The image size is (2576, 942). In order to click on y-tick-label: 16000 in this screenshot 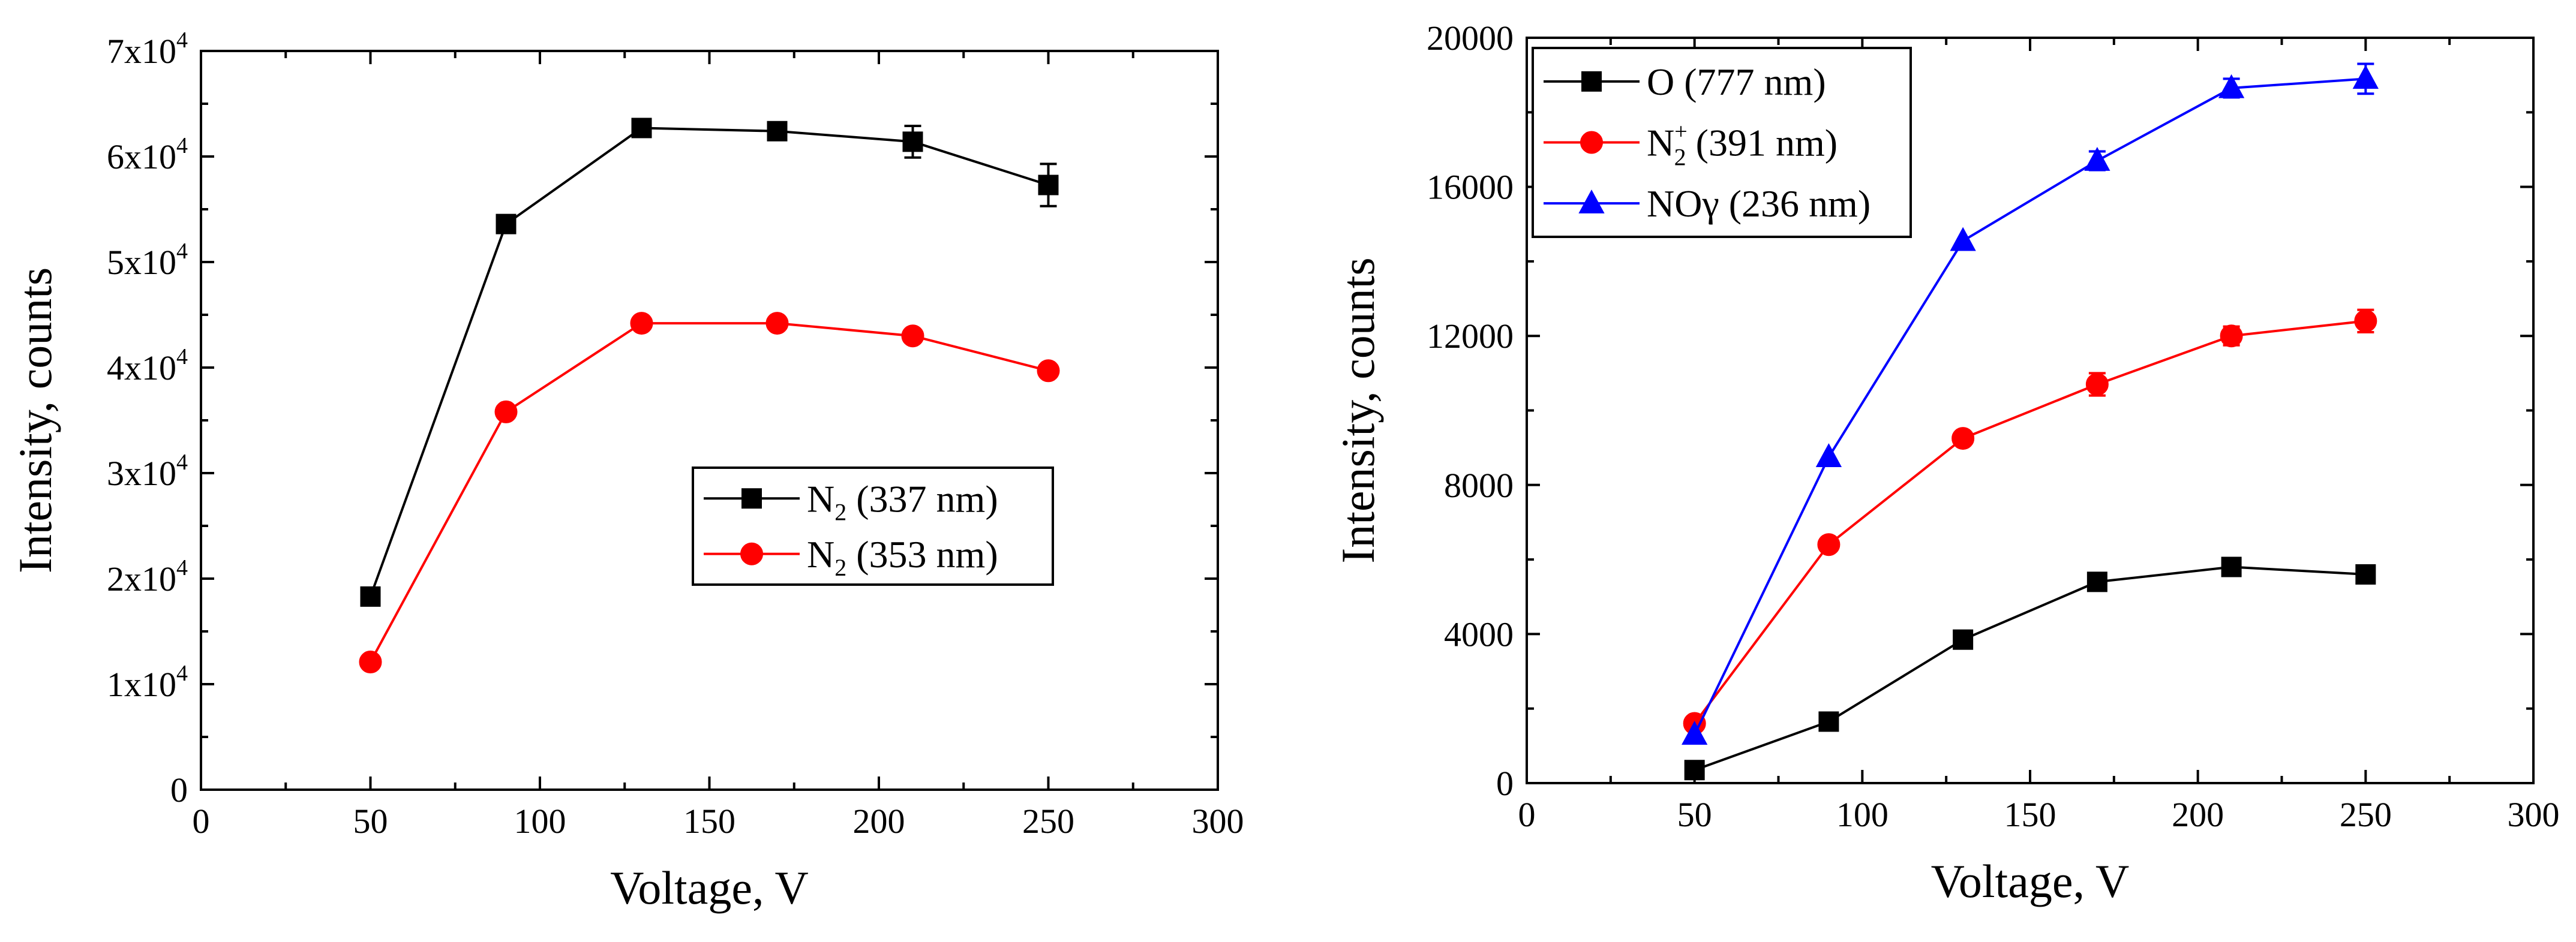, I will do `click(1471, 187)`.